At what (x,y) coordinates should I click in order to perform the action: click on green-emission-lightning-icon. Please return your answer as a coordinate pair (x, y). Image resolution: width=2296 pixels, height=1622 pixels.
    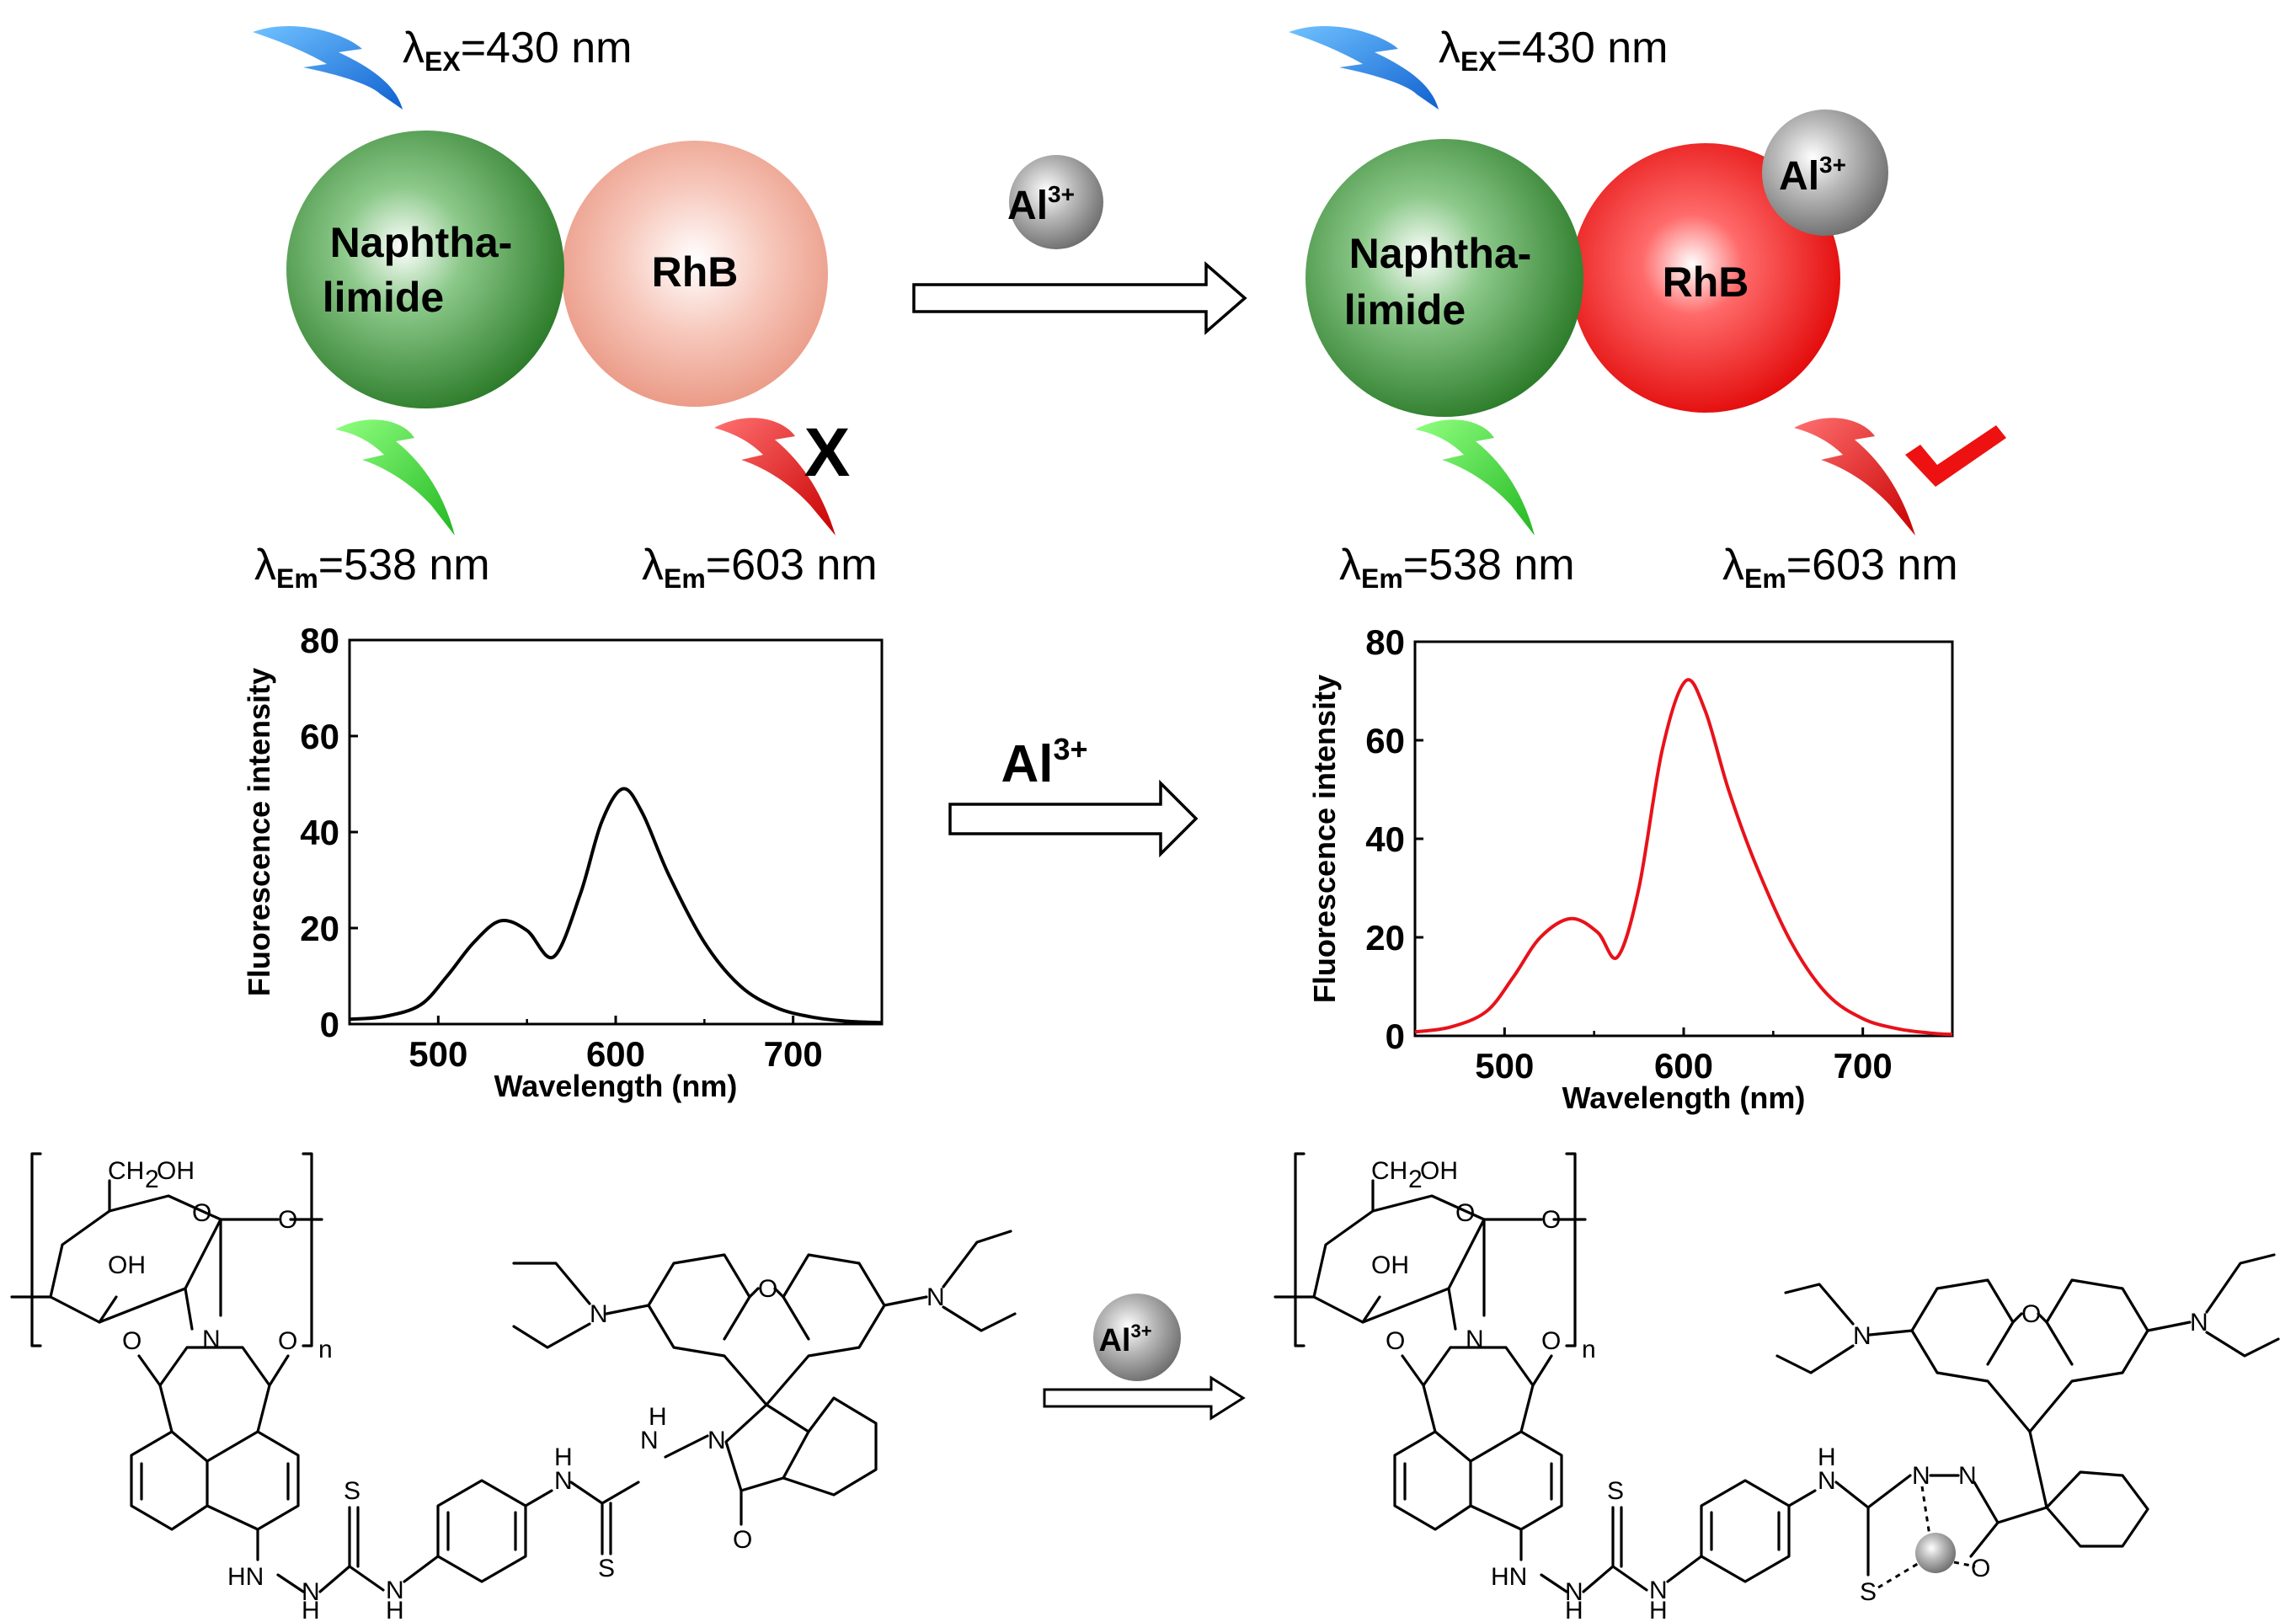
    Looking at the image, I should click on (395, 477).